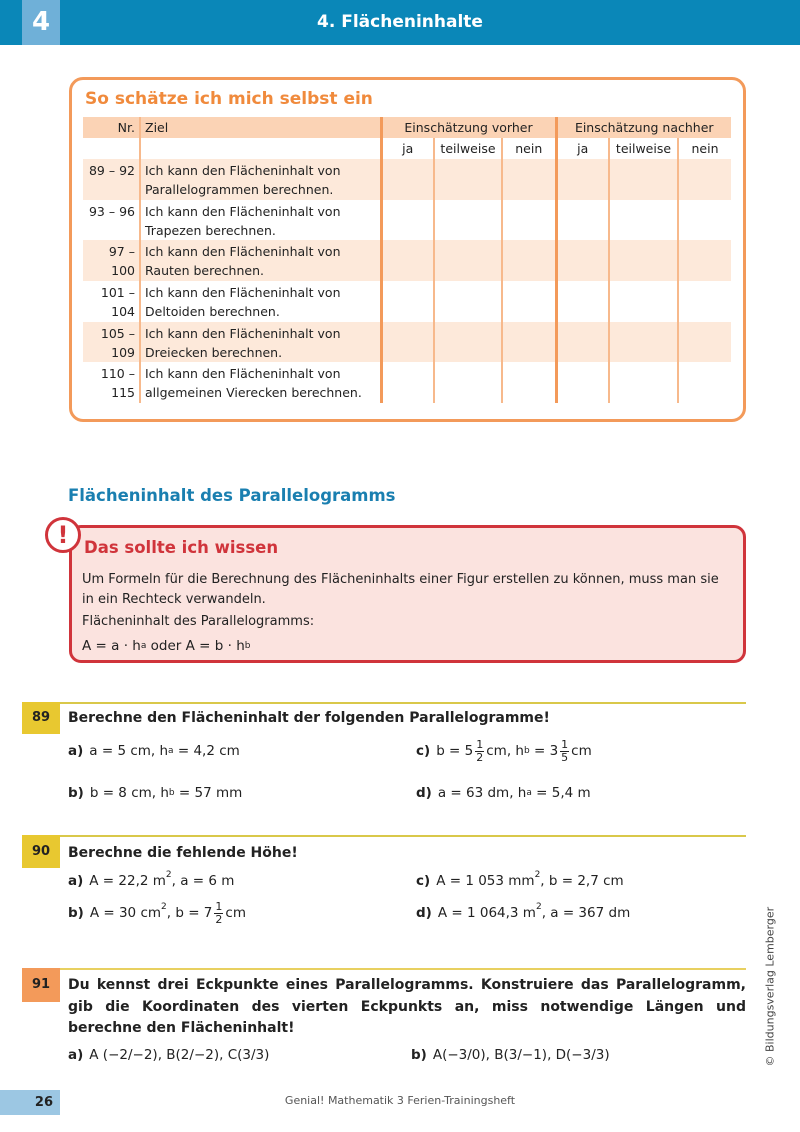 Image resolution: width=800 pixels, height=1132 pixels. I want to click on exercise-item: b) A = 30 cm 2, b = 7 1 2 cm, so click(157, 912).